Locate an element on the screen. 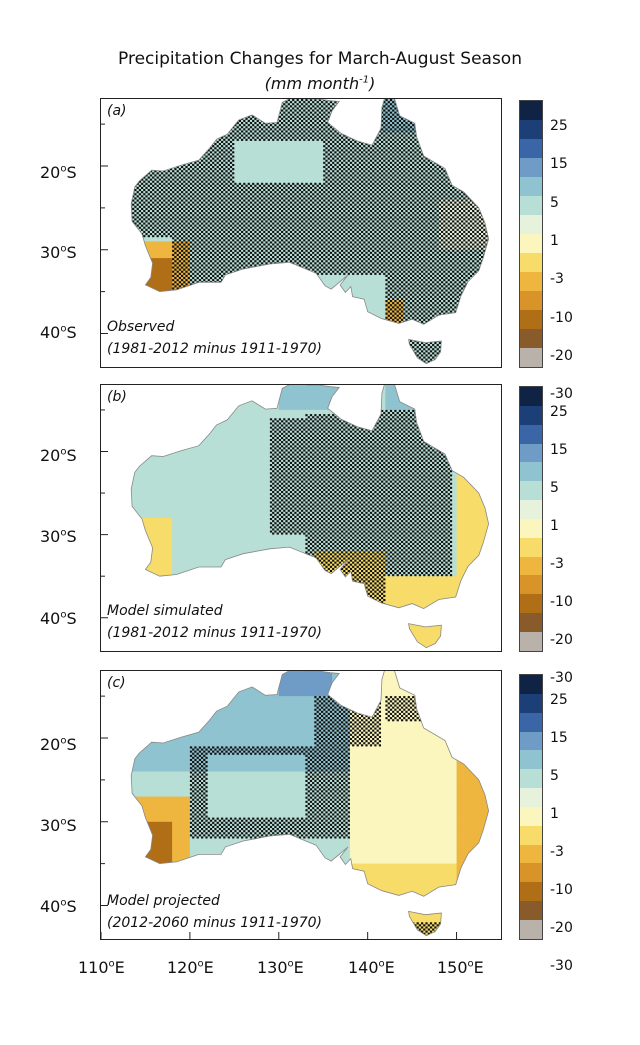 The width and height of the screenshot is (640, 1045). figure-units: (mm month-1) is located at coordinates (320, 83).